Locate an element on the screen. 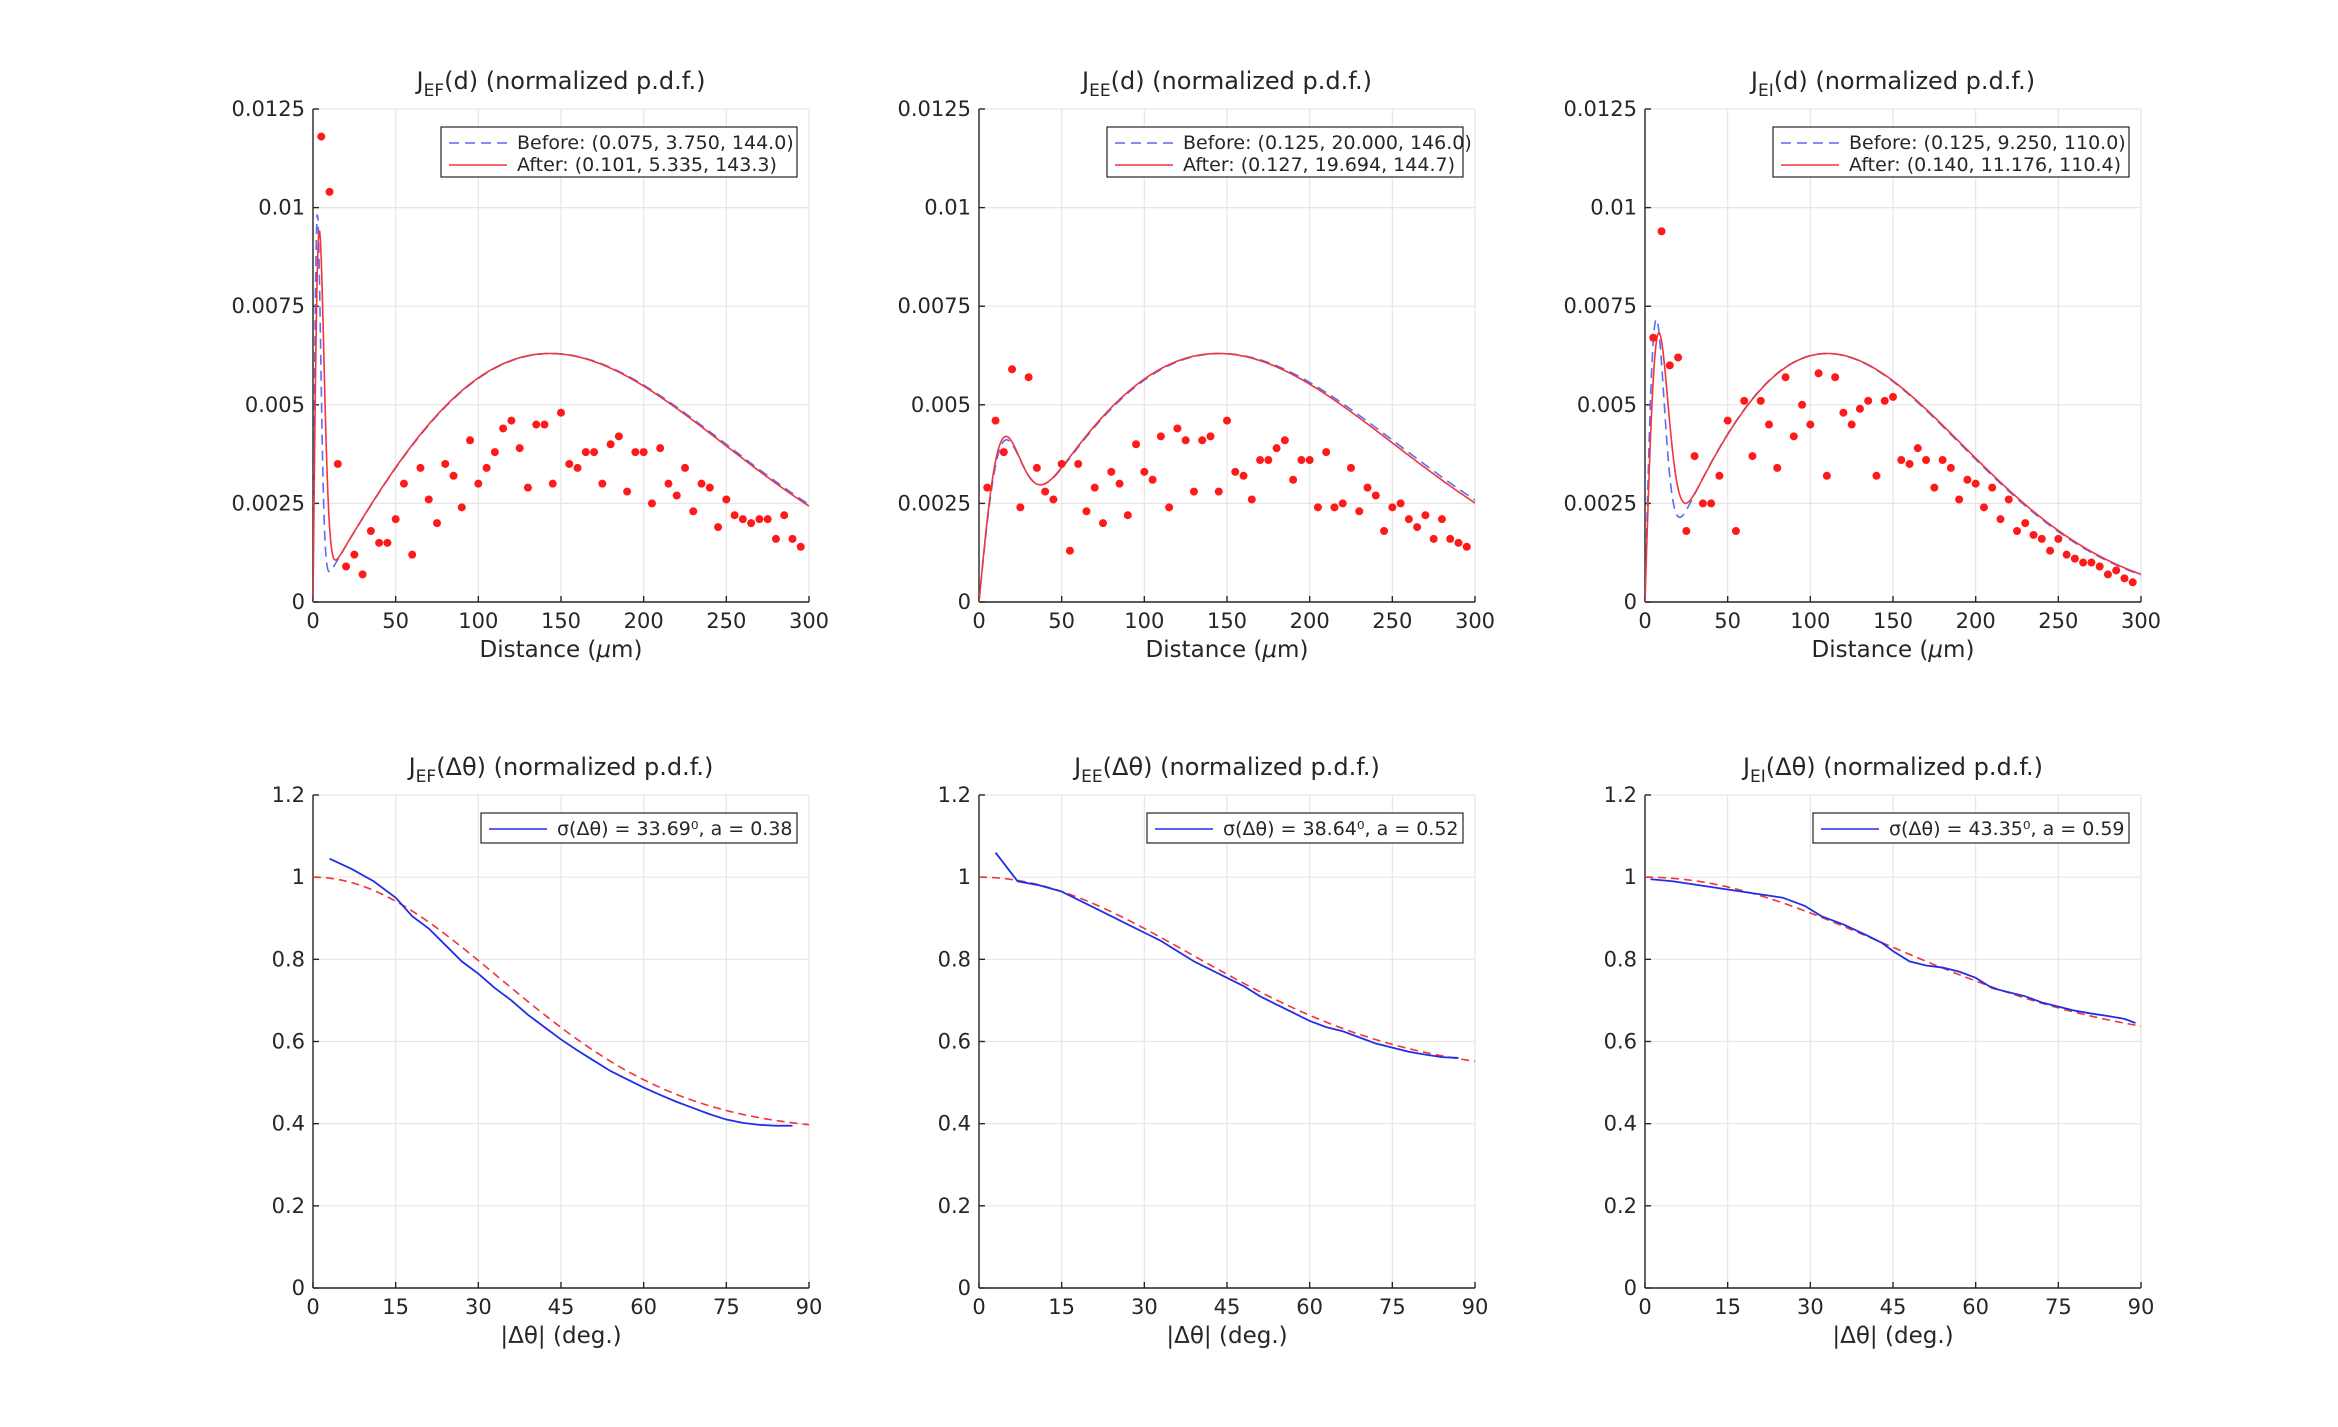  y-tick-label: 0.0025 is located at coordinates (268, 503).